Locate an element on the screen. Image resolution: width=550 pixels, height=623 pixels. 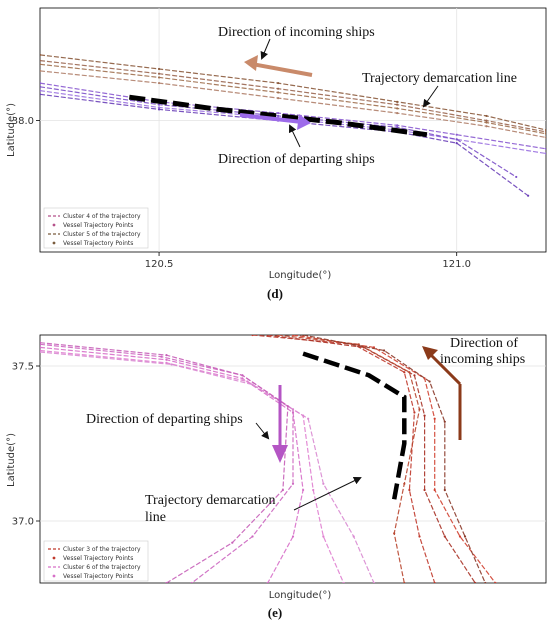
demarcation-line-e is located at coordinates (354, 425).